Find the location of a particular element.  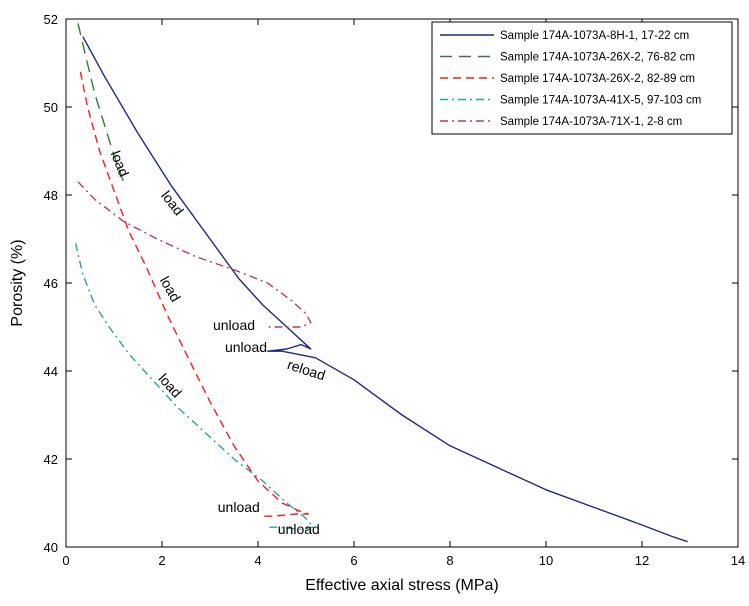

y-tick-label: 52 is located at coordinates (51, 19).